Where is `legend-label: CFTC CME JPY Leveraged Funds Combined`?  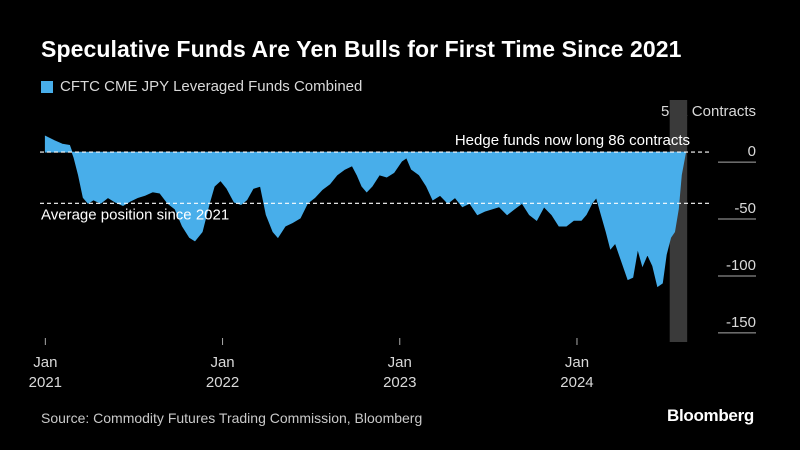 legend-label: CFTC CME JPY Leveraged Funds Combined is located at coordinates (211, 86).